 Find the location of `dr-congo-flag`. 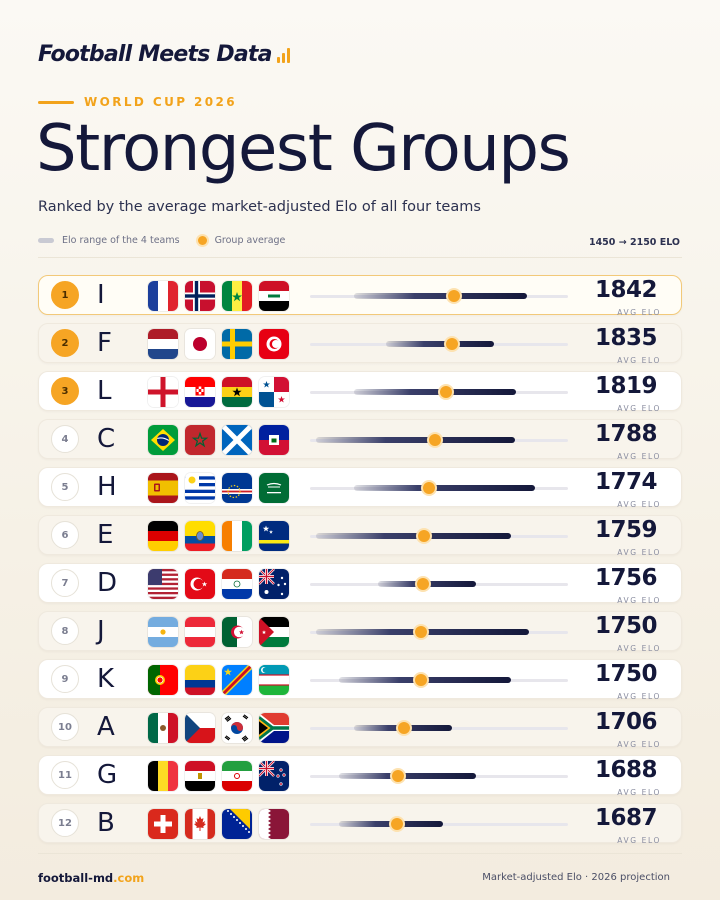

dr-congo-flag is located at coordinates (237, 680).